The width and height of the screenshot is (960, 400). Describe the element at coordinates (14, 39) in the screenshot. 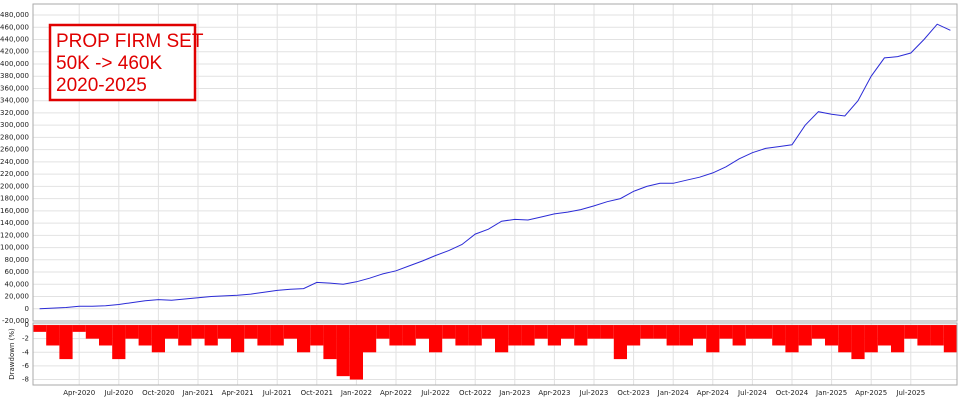

I see `y-tick-label: 440,000` at that location.